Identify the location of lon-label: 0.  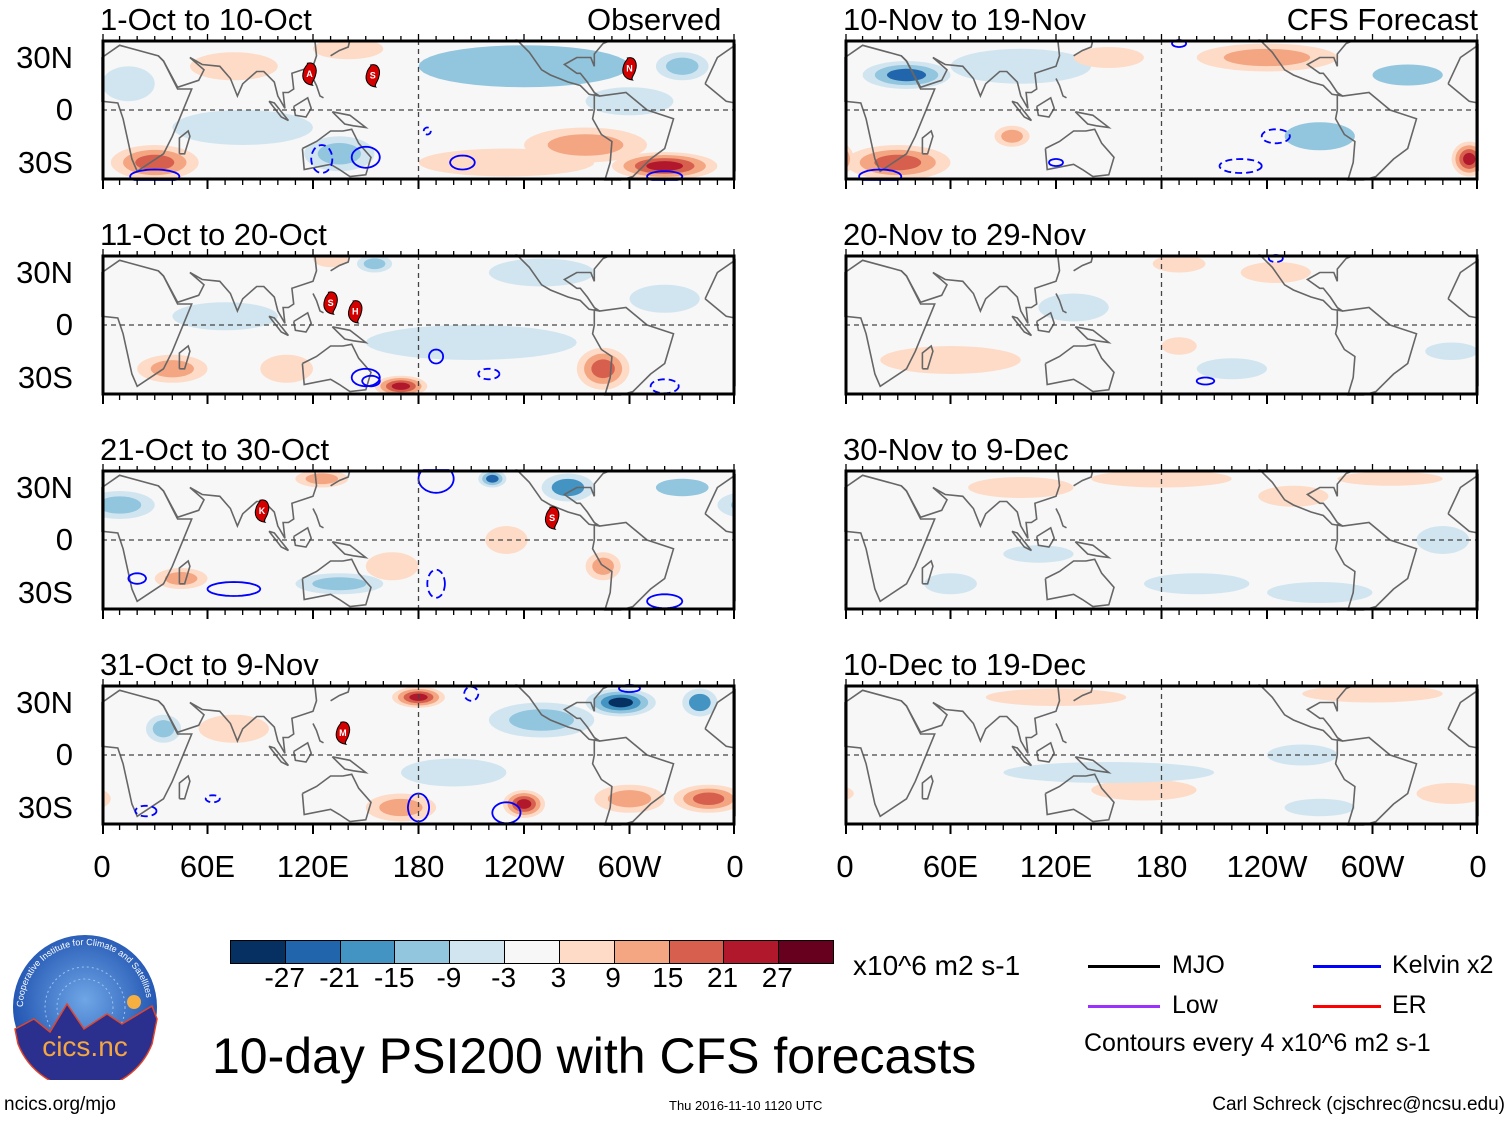
(735, 866).